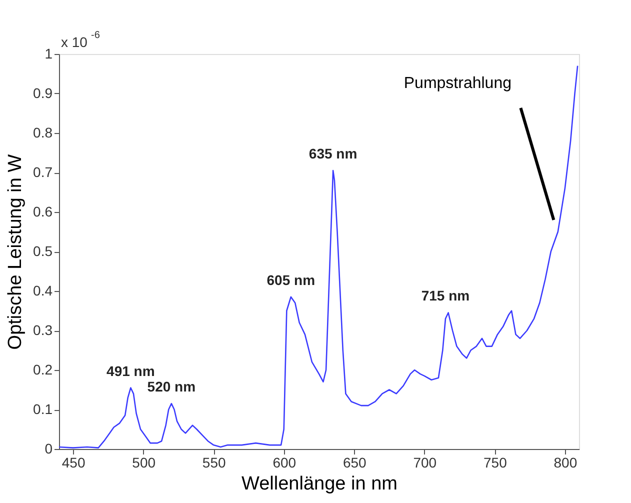 Image resolution: width=631 pixels, height=503 pixels. Describe the element at coordinates (43, 370) in the screenshot. I see `y-tick-label: 0.2` at that location.